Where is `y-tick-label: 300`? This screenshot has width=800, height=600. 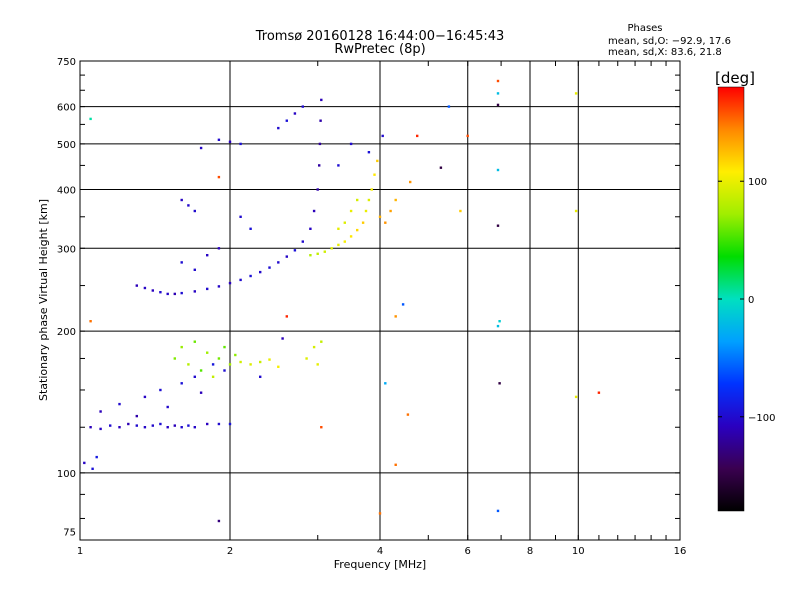
y-tick-label: 300 is located at coordinates (66, 249).